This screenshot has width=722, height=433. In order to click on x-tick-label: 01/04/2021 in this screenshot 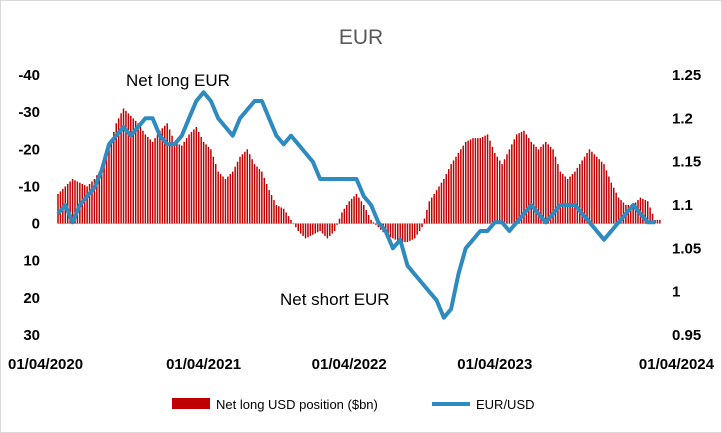, I will do `click(203, 364)`.